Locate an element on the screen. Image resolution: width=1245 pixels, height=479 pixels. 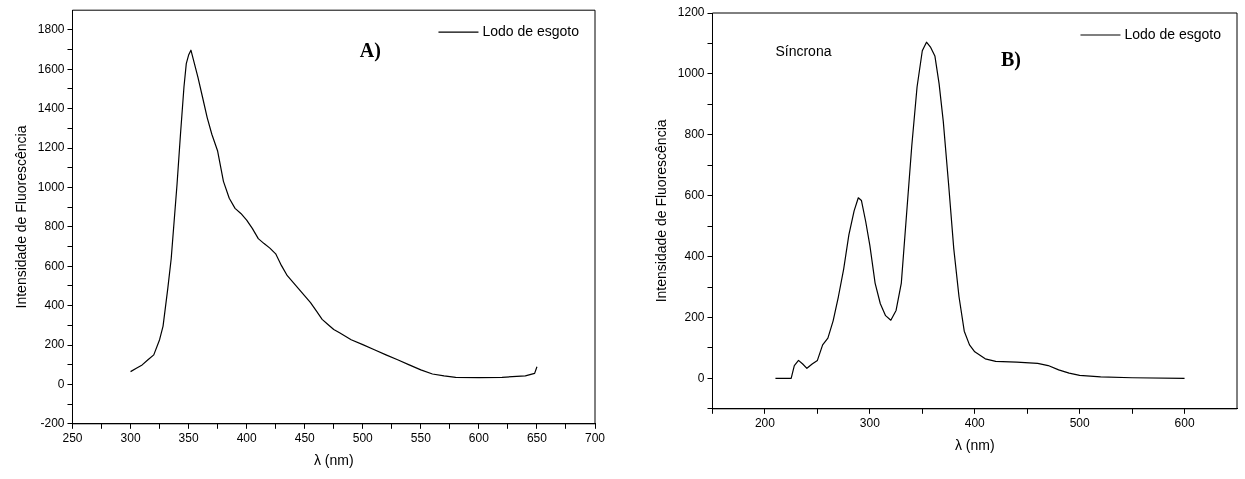
annotation: Síncrona is located at coordinates (803, 51).